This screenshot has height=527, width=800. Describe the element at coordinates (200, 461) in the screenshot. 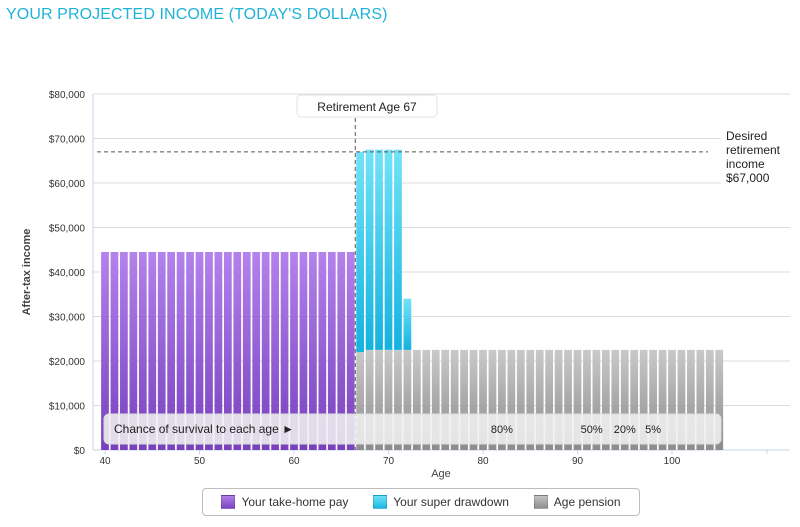

I see `x-tick-label: 50` at that location.